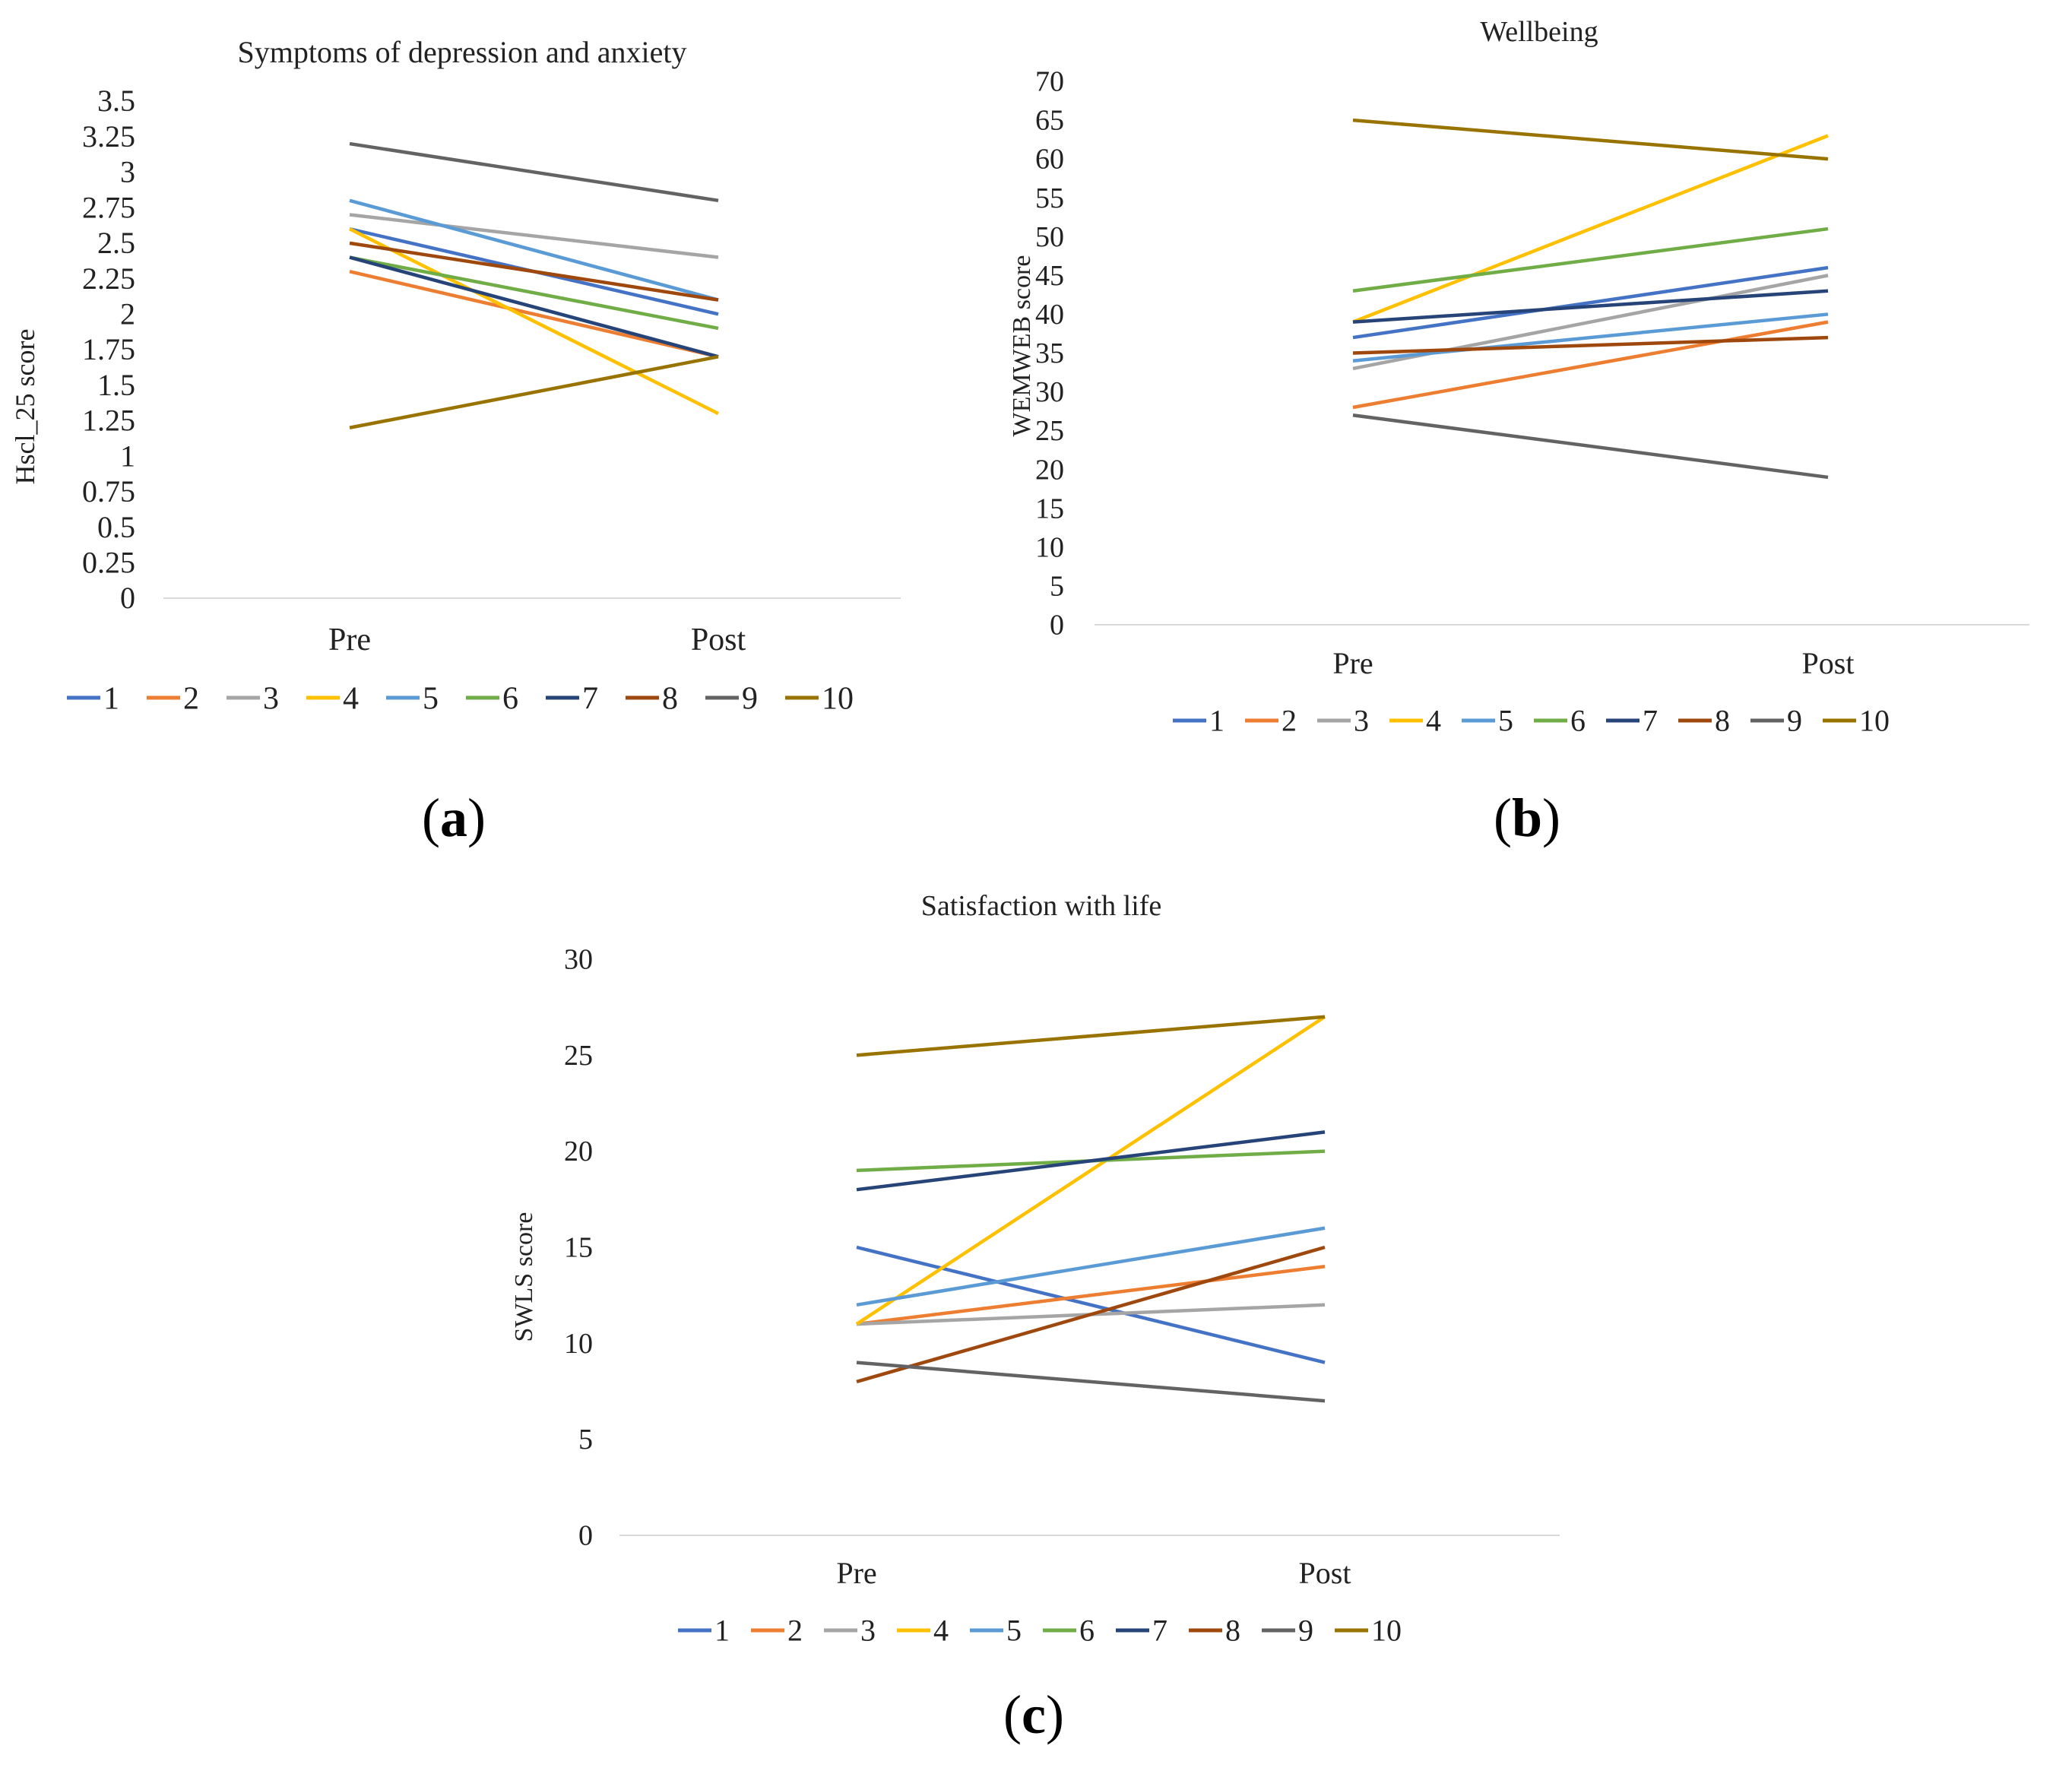  I want to click on y-tick-label: 45, so click(1049, 276).